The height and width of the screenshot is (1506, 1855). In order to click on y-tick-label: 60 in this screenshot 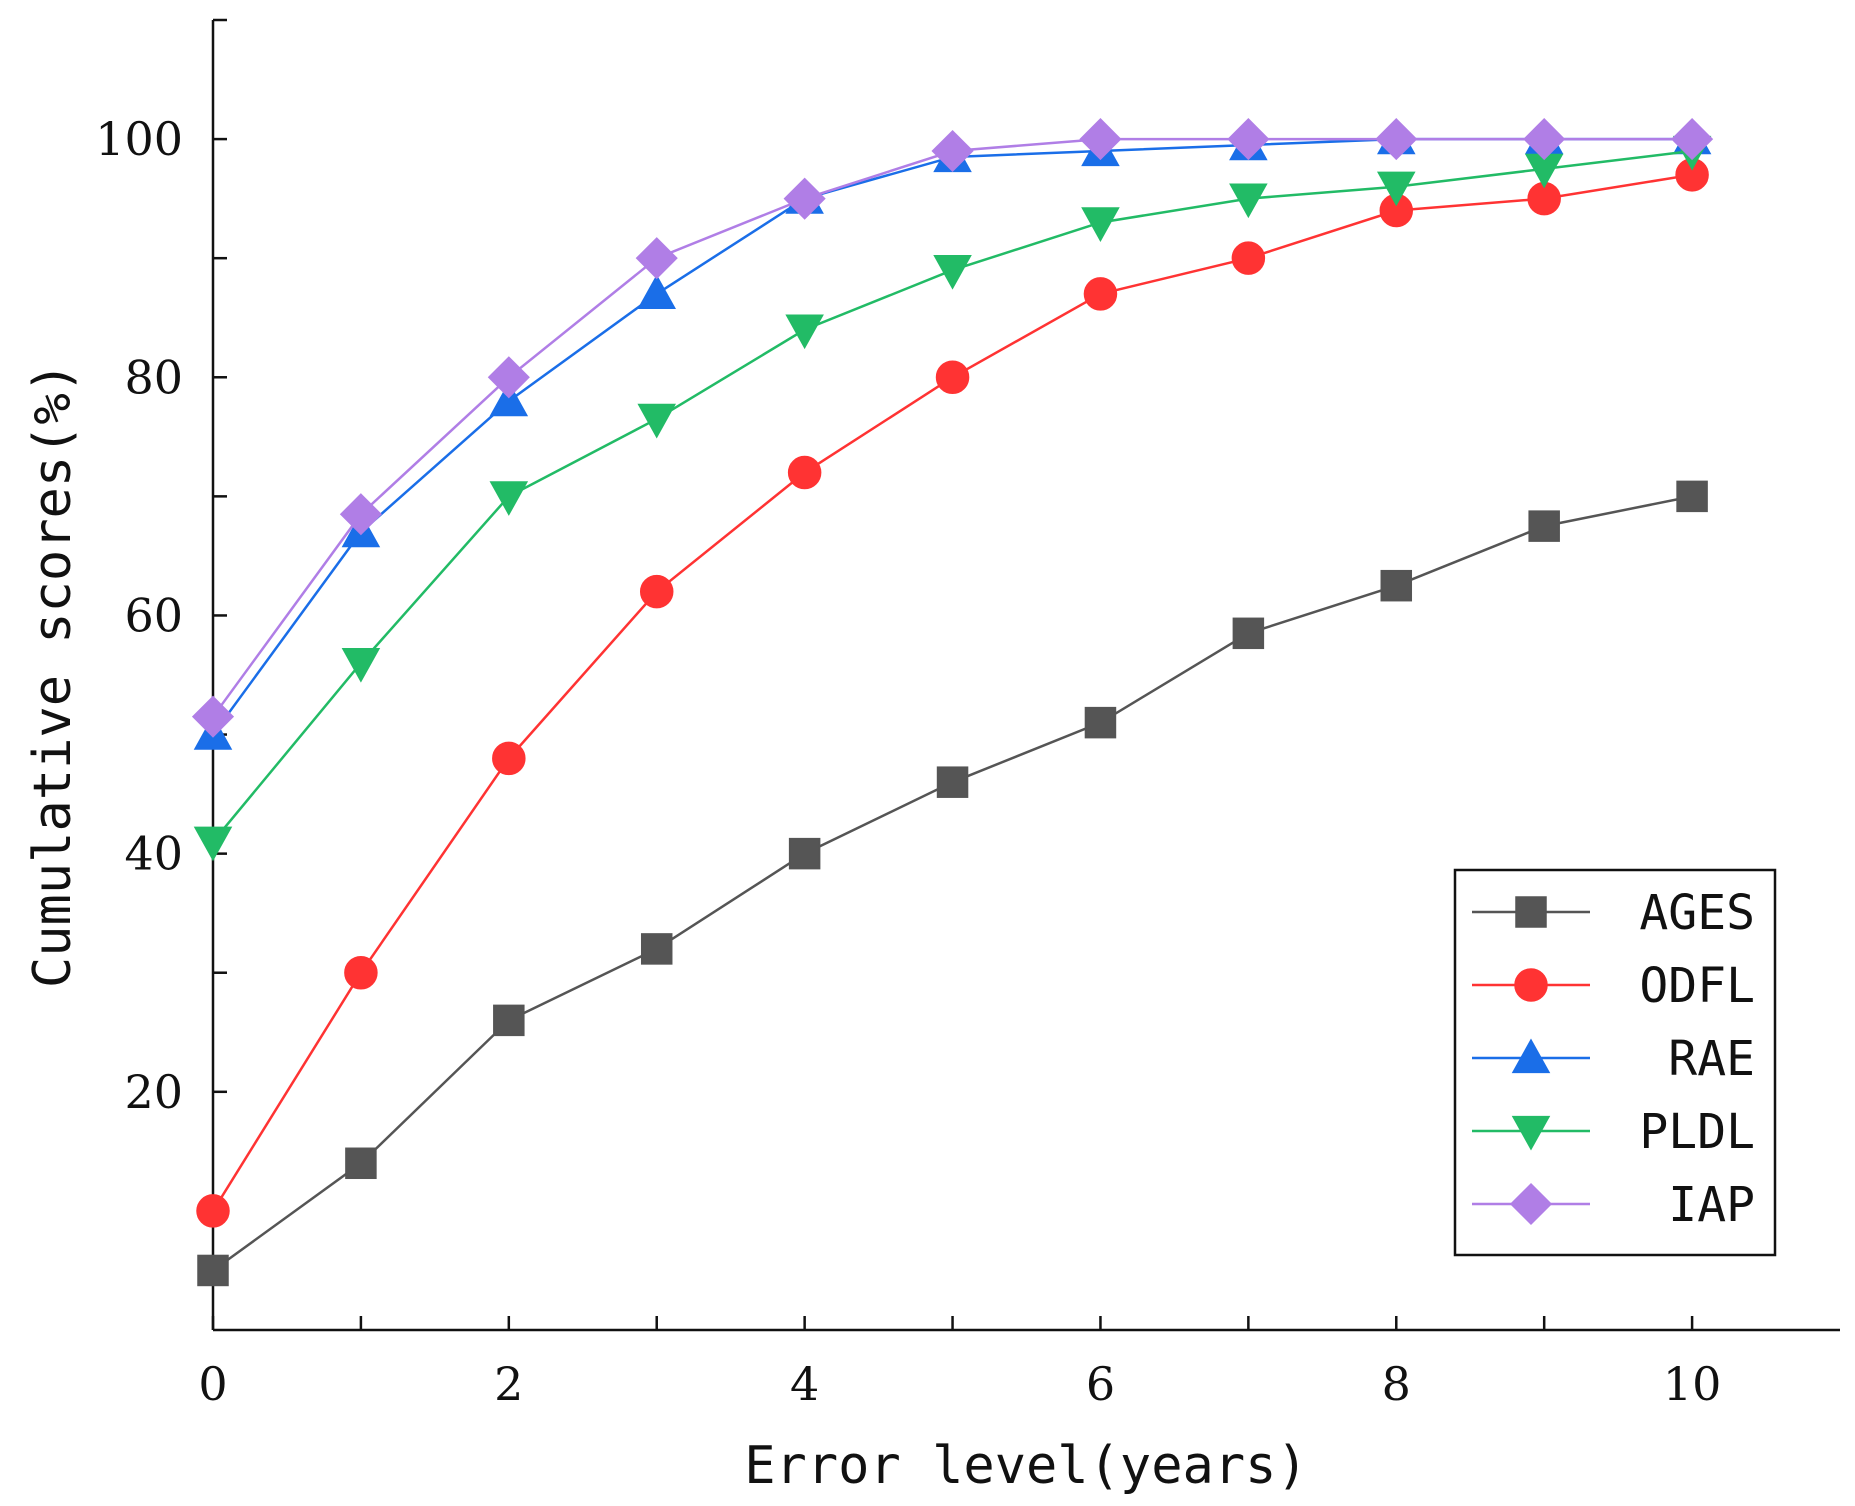, I will do `click(153, 615)`.